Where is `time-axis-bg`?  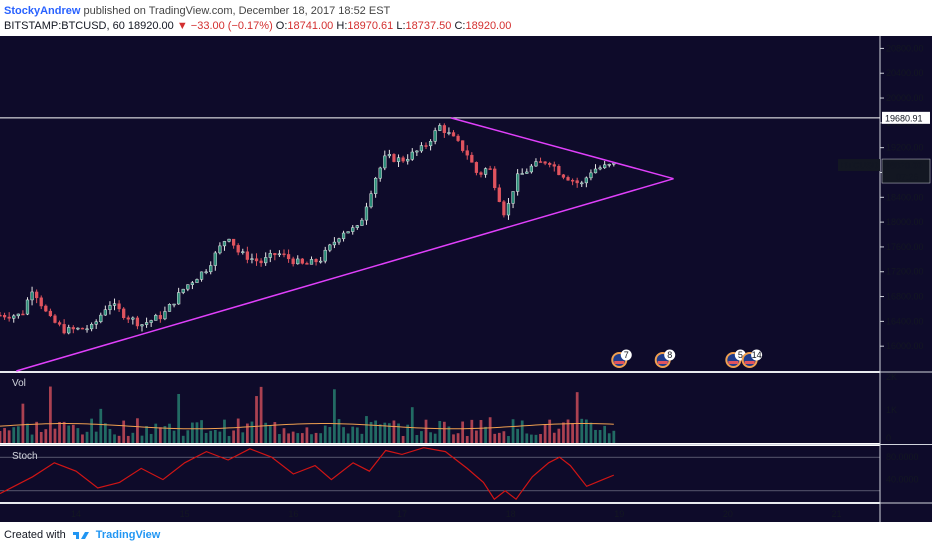 time-axis-bg is located at coordinates (440, 513).